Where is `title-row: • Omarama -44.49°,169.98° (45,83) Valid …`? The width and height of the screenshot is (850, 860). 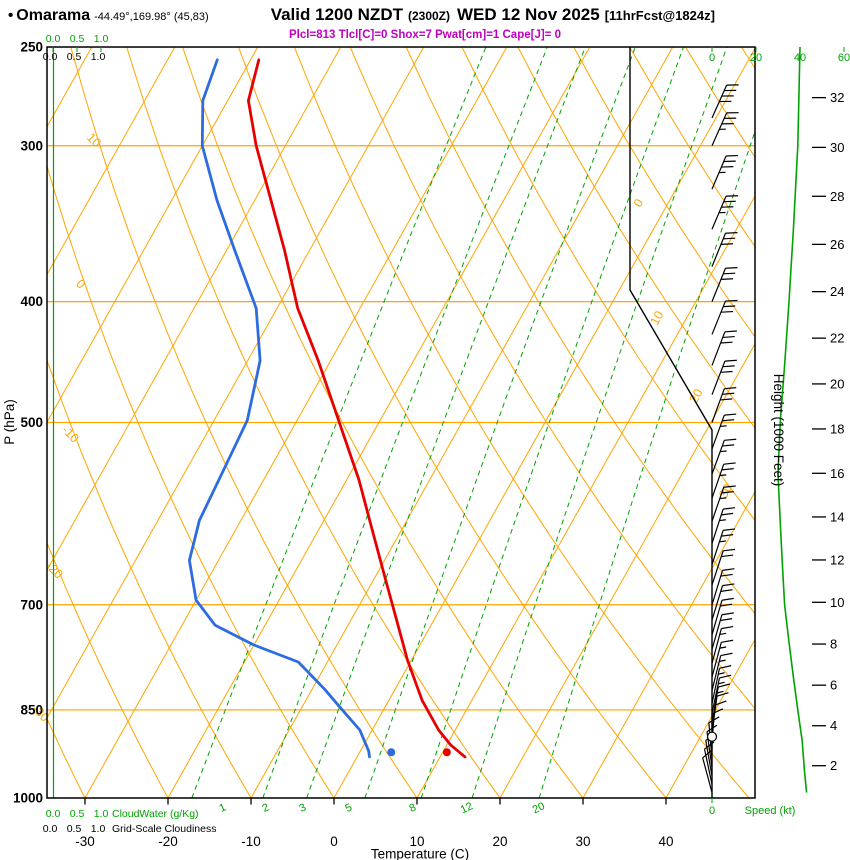 title-row: • Omarama -44.49°,169.98° (45,83) Valid … is located at coordinates (428, 15).